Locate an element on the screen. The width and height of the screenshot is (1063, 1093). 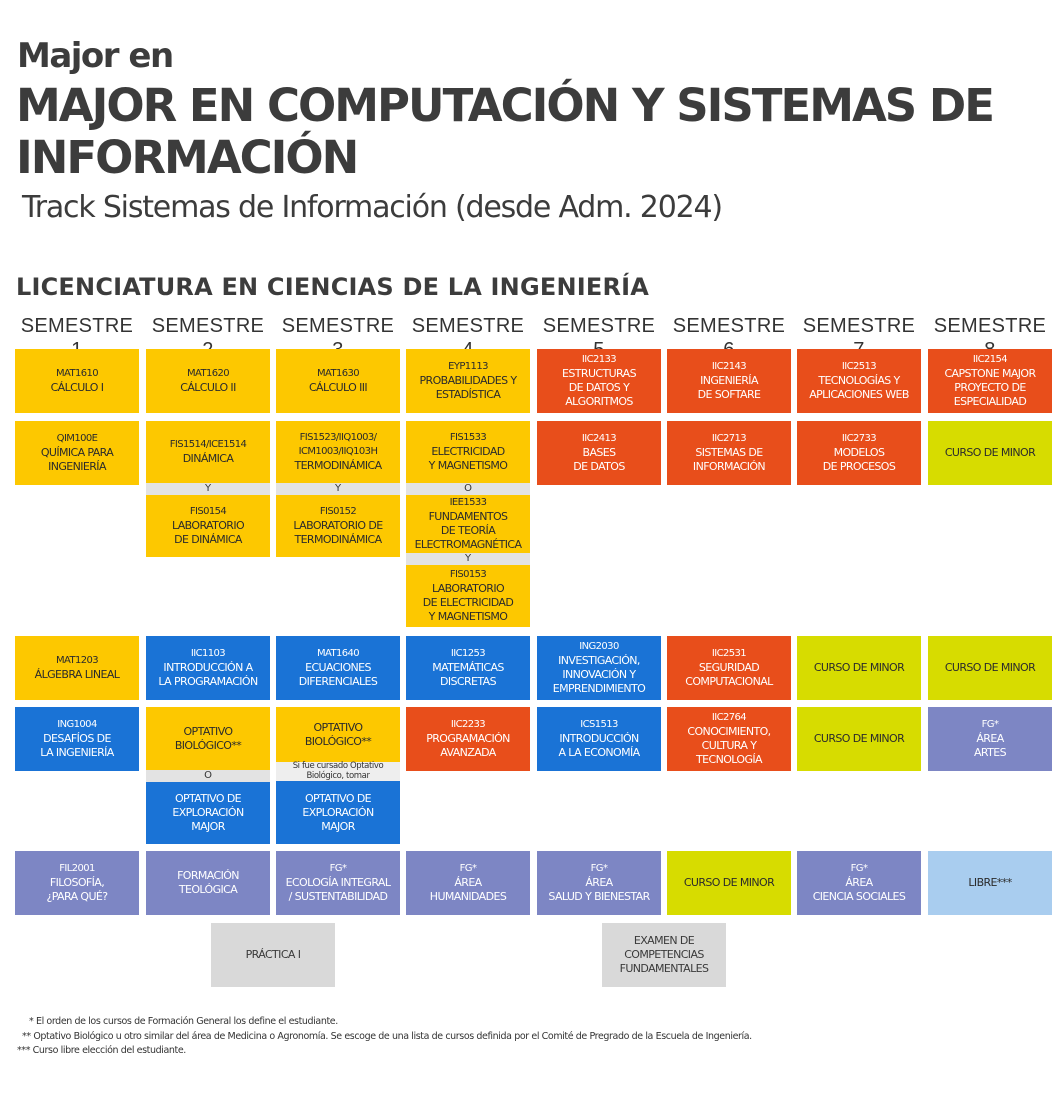
course-name: QUÍMICA PARA INGENIERÍA is located at coordinates (77, 459).